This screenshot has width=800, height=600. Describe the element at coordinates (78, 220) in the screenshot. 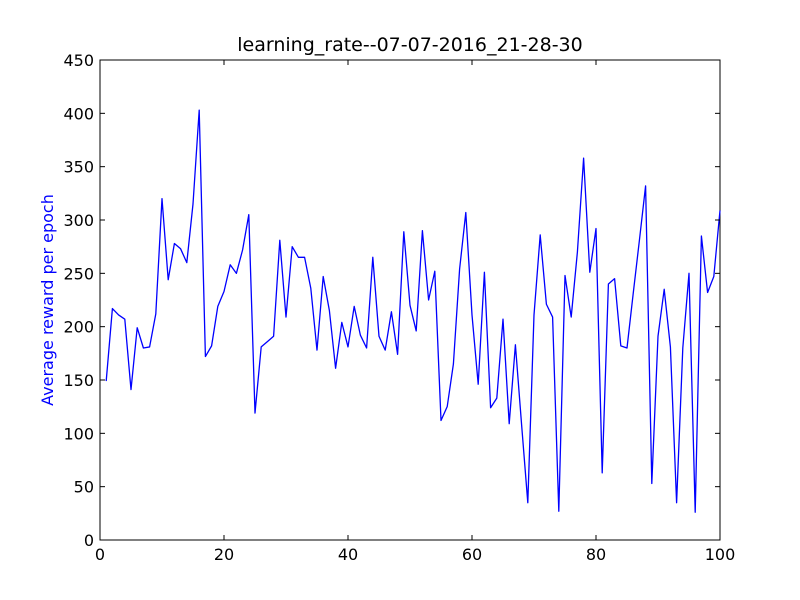

I see `y-tick-label: 300` at that location.